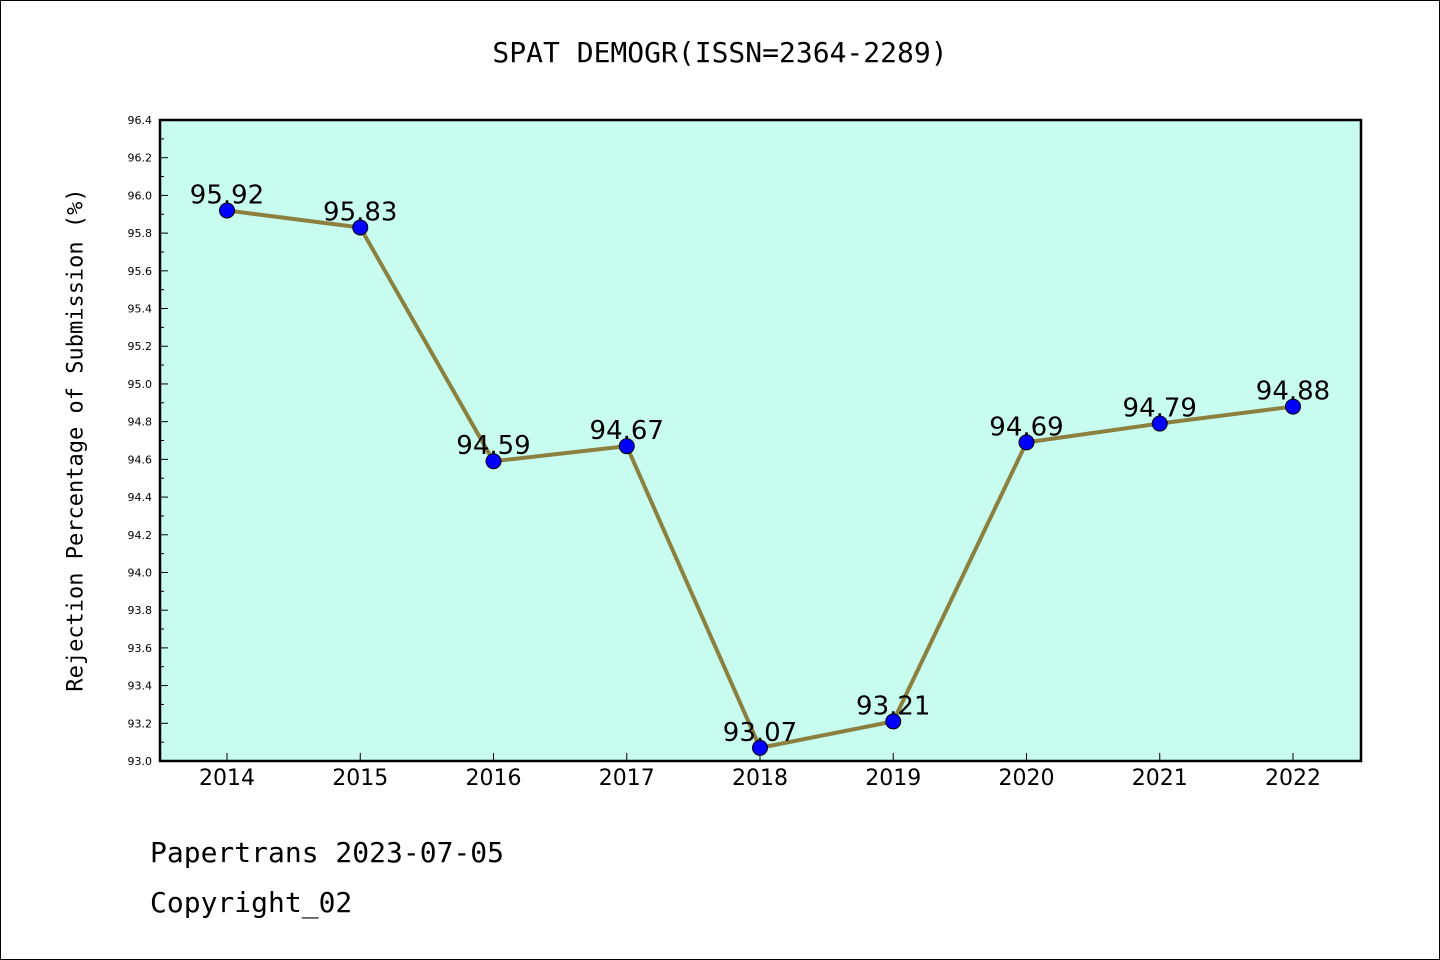  I want to click on chart-title: SPAT DEMOGR(ISSN=2364-2289), so click(720, 52).